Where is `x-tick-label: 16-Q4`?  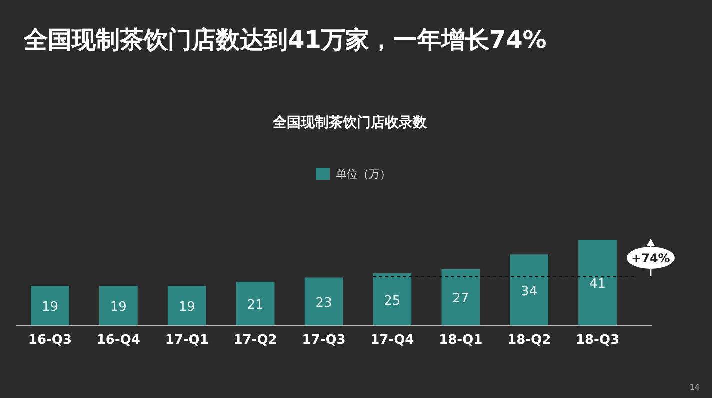 x-tick-label: 16-Q4 is located at coordinates (118, 340).